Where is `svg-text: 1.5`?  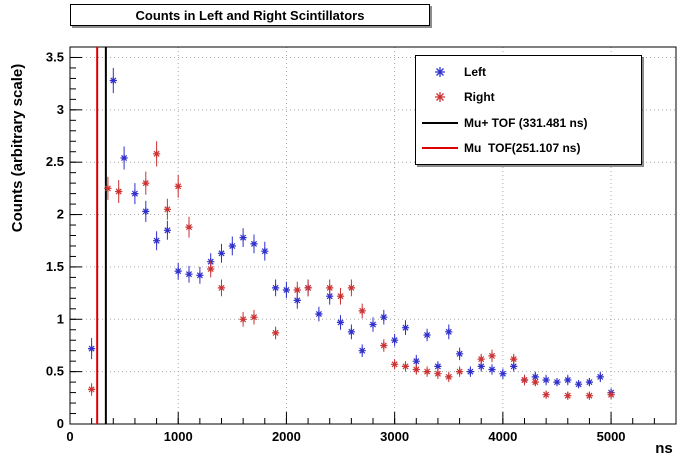
svg-text: 1.5 is located at coordinates (55, 266).